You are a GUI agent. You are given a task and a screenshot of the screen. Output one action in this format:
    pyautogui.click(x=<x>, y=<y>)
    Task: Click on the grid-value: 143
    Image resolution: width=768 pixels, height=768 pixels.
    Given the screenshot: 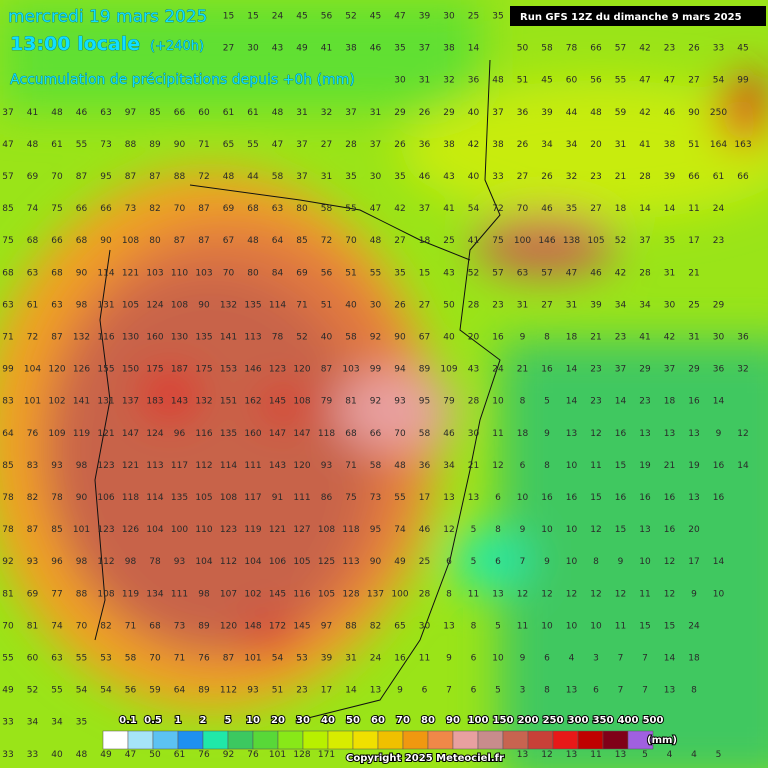 What is the action you would take?
    pyautogui.click(x=179, y=402)
    